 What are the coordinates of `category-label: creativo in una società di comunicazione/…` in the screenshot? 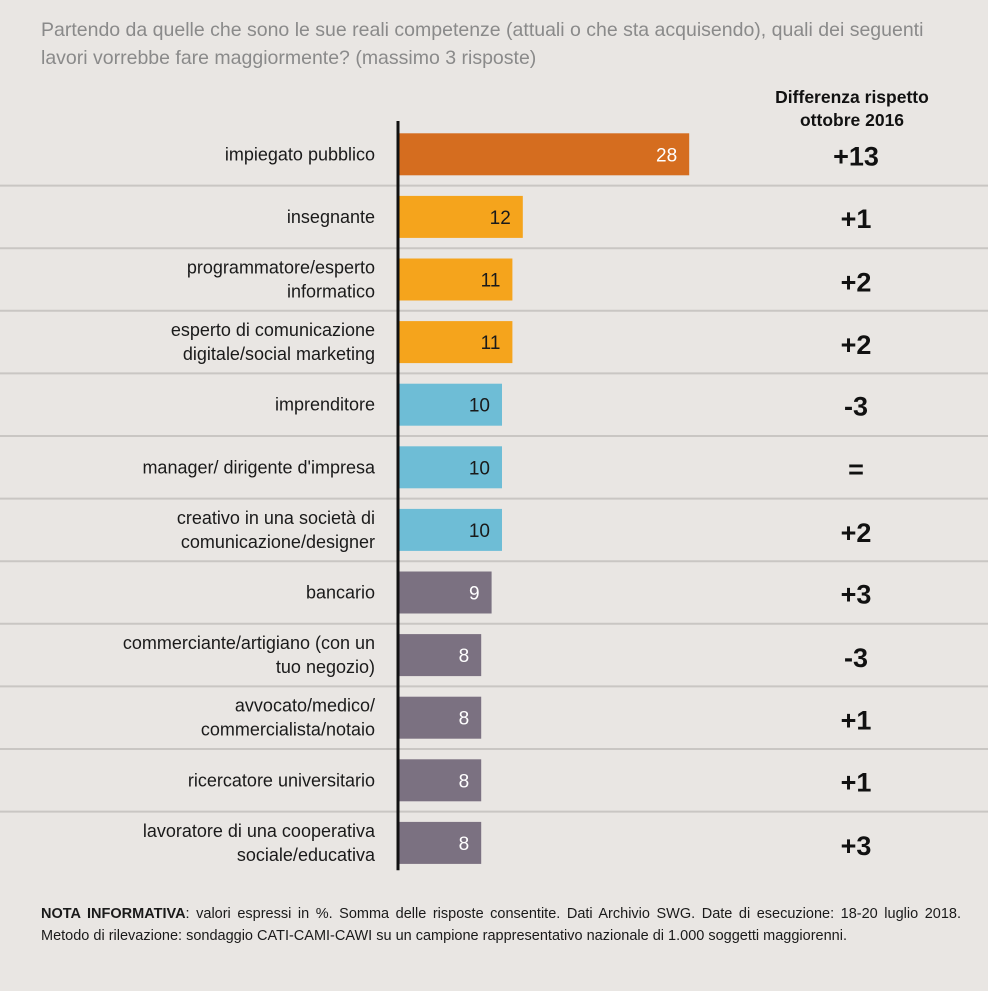 It's located at (276, 530).